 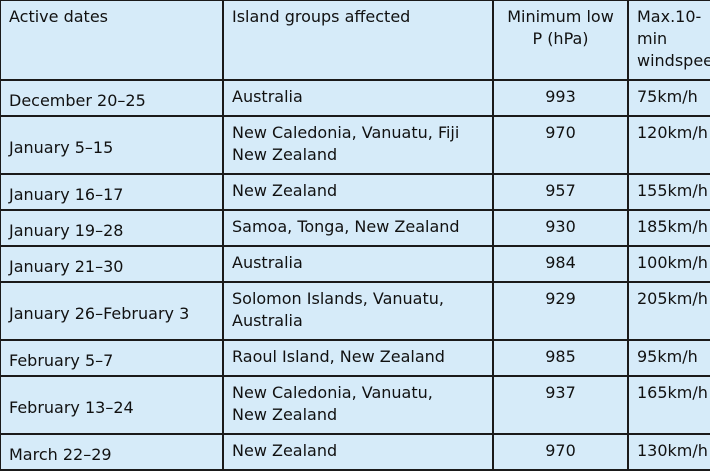 I want to click on table-cell: 155km/h, so click(x=668, y=192).